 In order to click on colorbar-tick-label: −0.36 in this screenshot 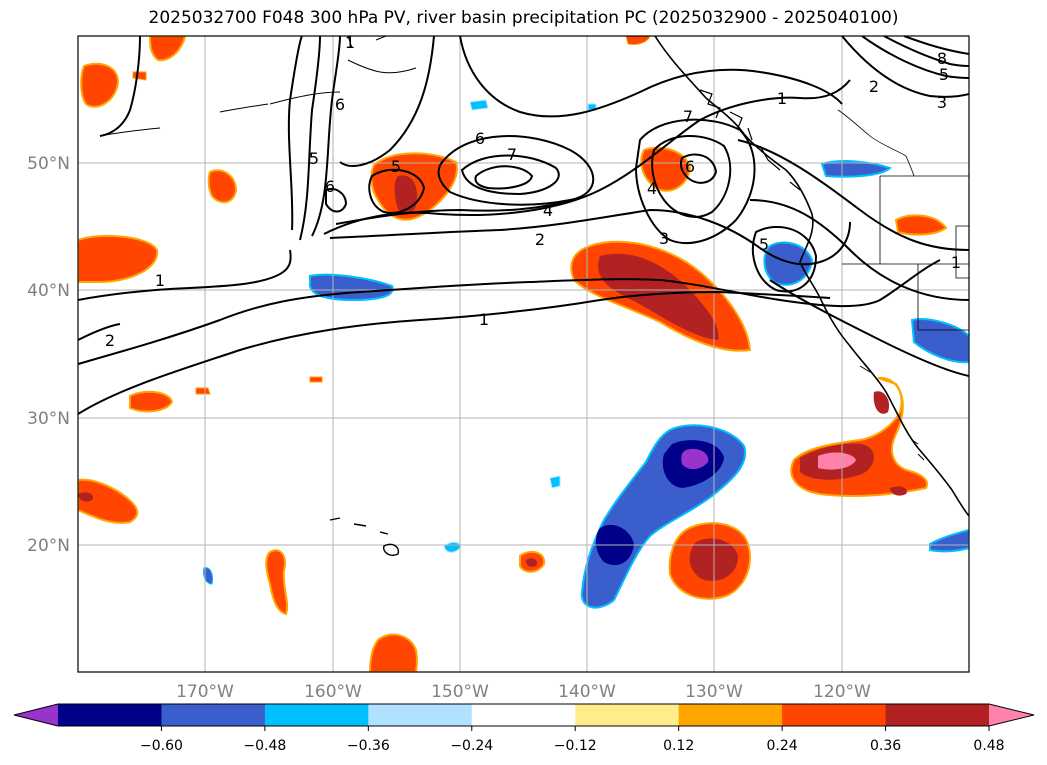, I will do `click(368, 746)`.